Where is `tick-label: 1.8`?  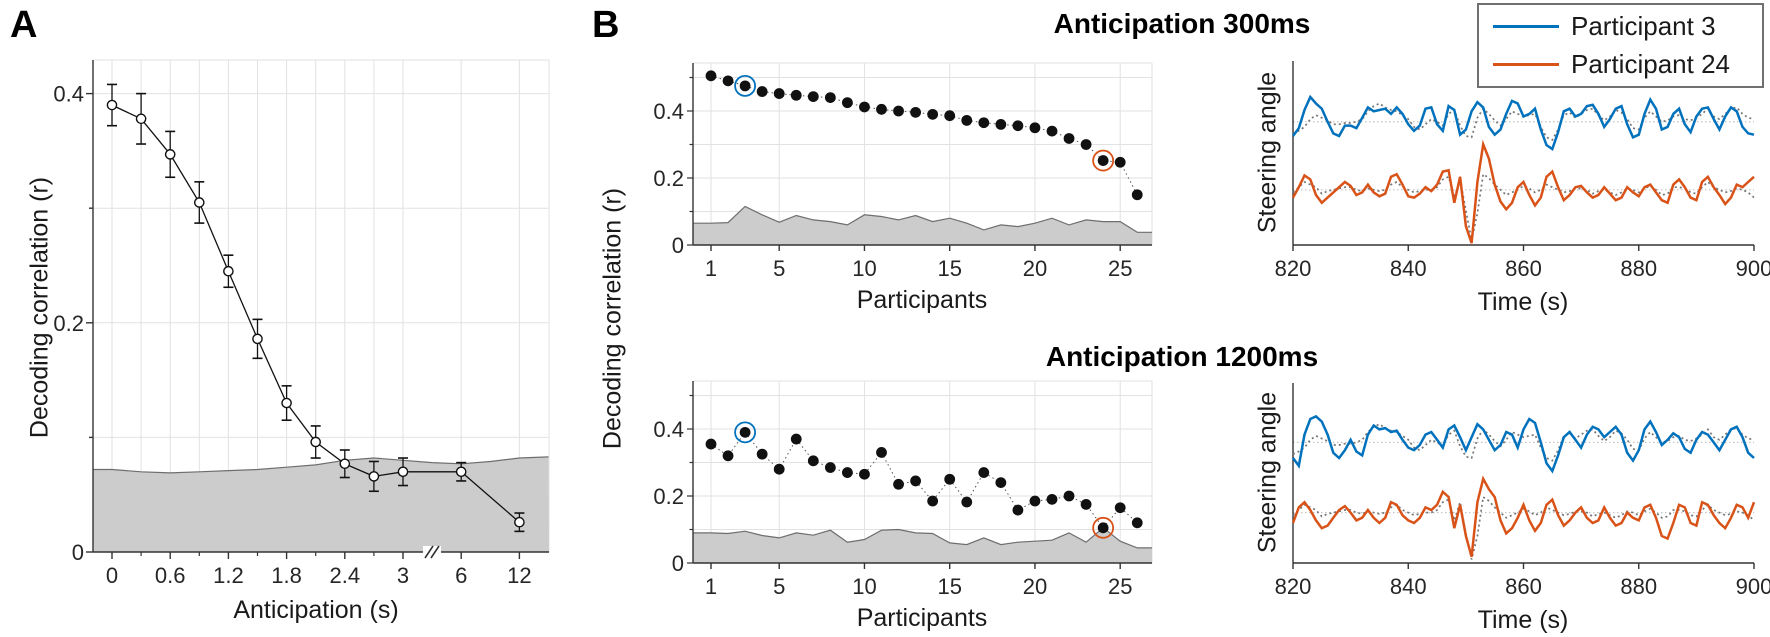
tick-label: 1.8 is located at coordinates (286, 575).